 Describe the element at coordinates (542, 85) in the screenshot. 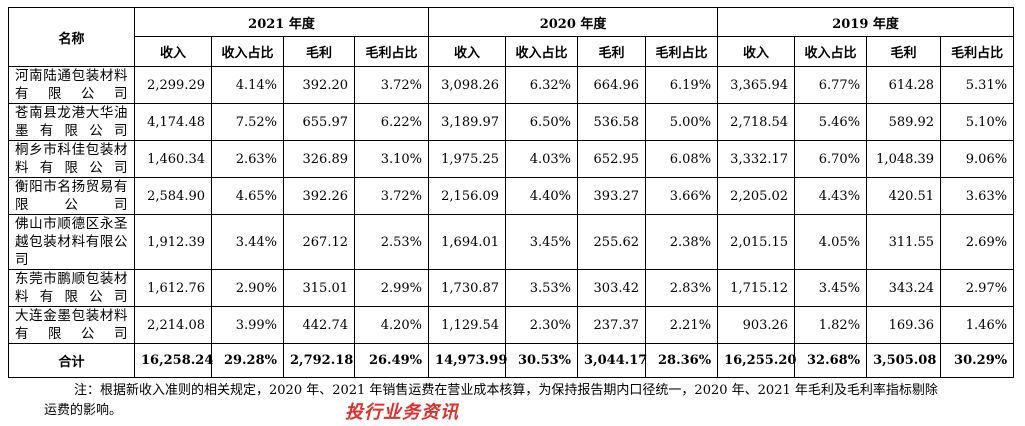

I see `table-cell: 6.32%` at that location.